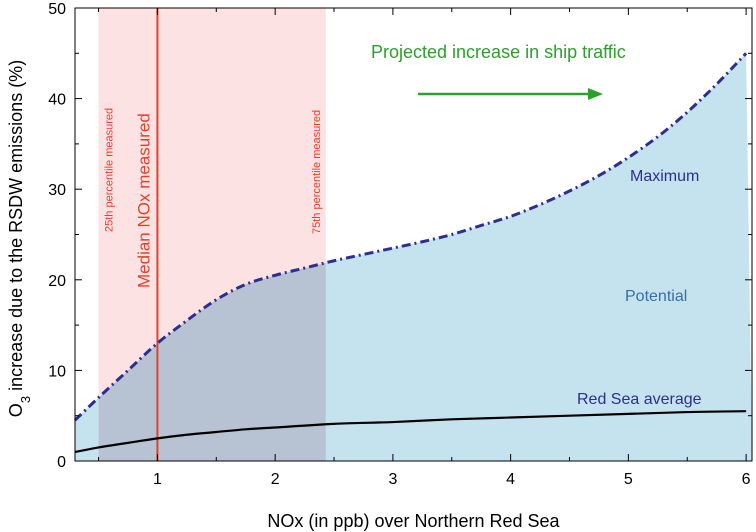  Describe the element at coordinates (595, 94) in the screenshot. I see `arrow-right-icon-head` at that location.